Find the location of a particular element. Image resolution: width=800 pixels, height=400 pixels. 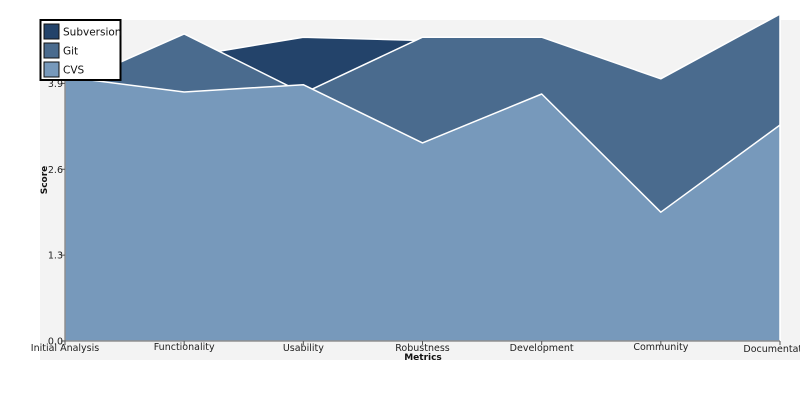

legend-label-subversion: Subversion is located at coordinates (92, 33).